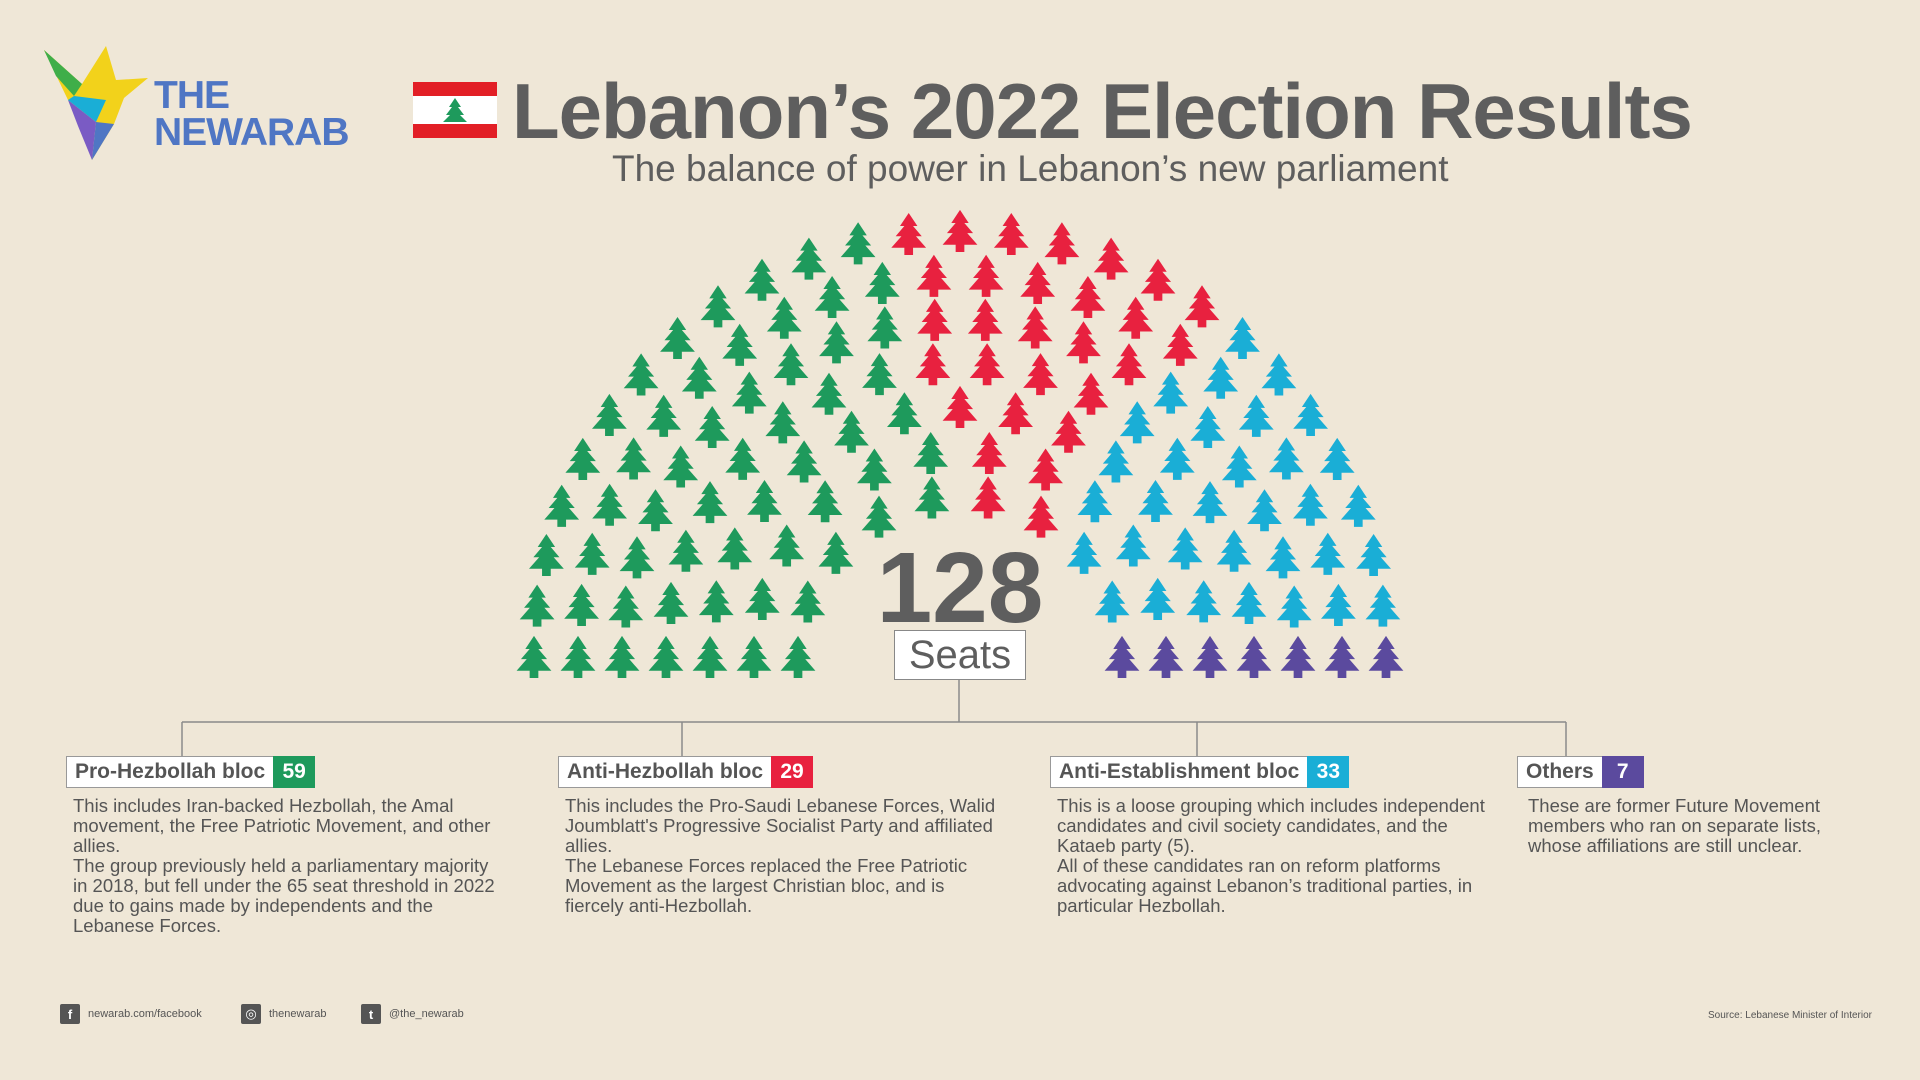  I want to click on bloc-seat-count: 59, so click(294, 772).